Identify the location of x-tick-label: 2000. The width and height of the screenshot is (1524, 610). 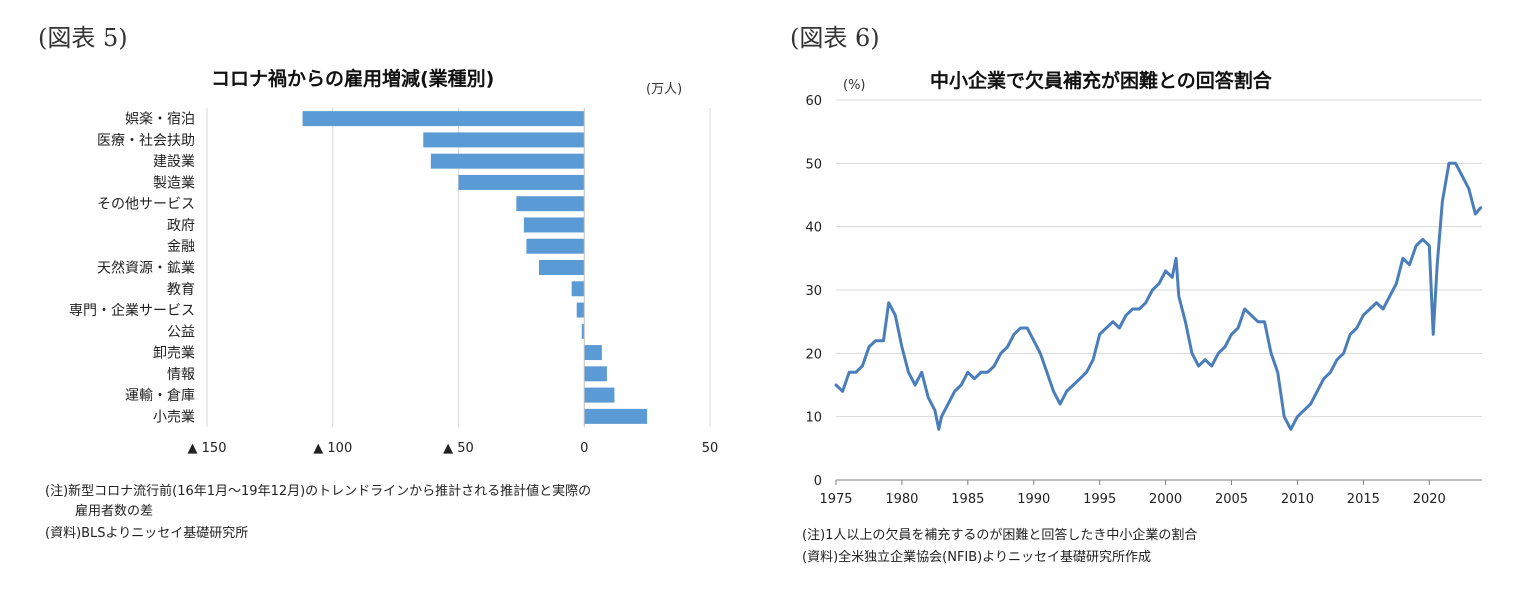
(1165, 499).